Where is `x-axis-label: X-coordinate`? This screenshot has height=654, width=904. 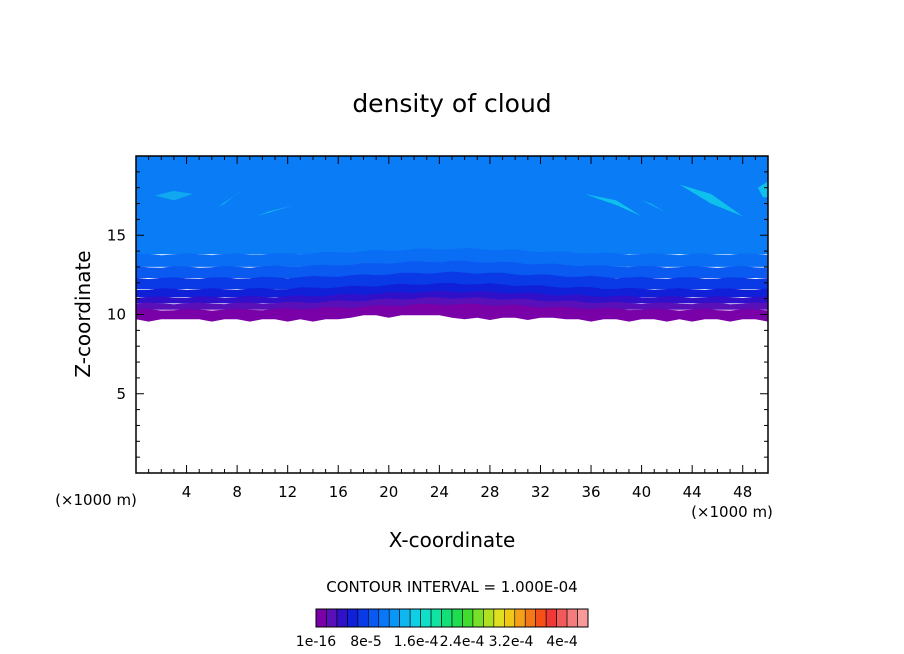
x-axis-label: X-coordinate is located at coordinates (452, 540).